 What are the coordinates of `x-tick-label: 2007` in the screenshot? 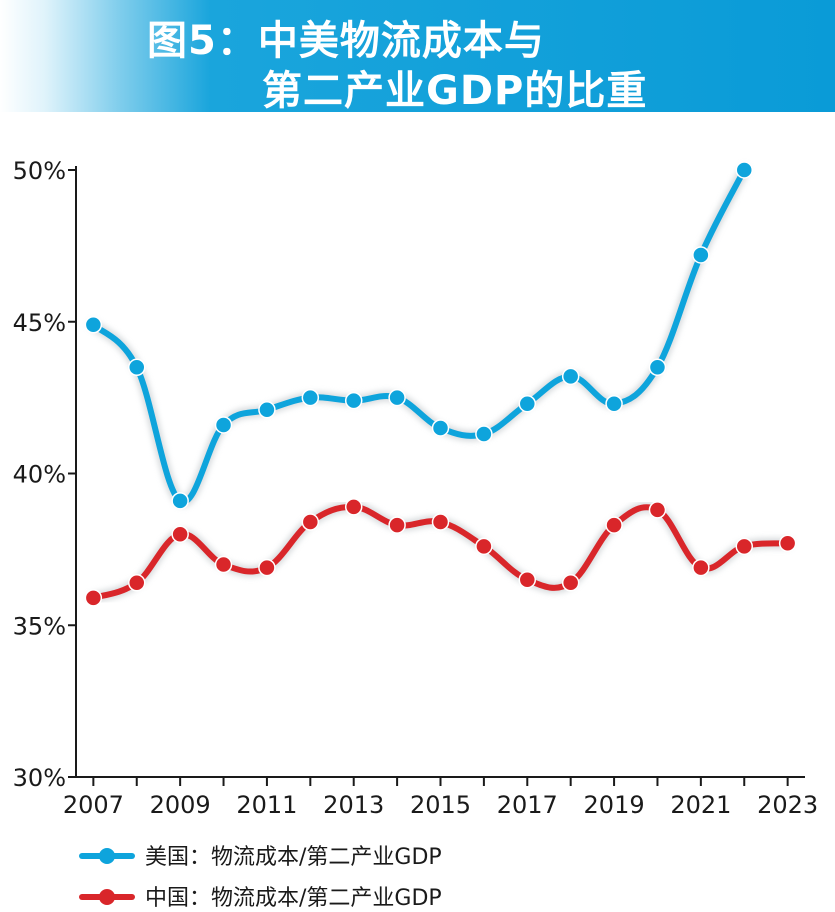 It's located at (93, 805).